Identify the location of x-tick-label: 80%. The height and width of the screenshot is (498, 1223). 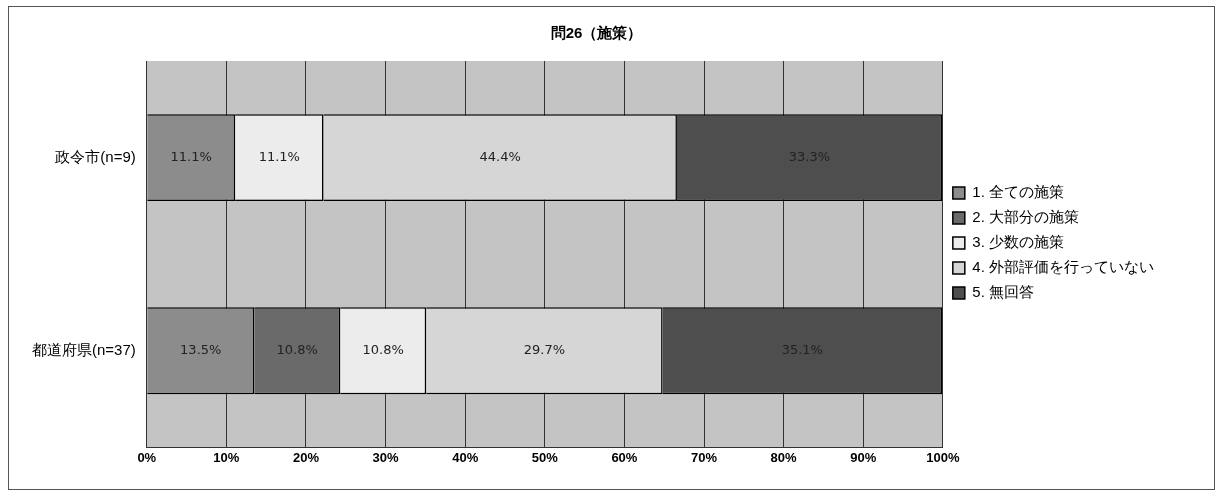
(784, 457).